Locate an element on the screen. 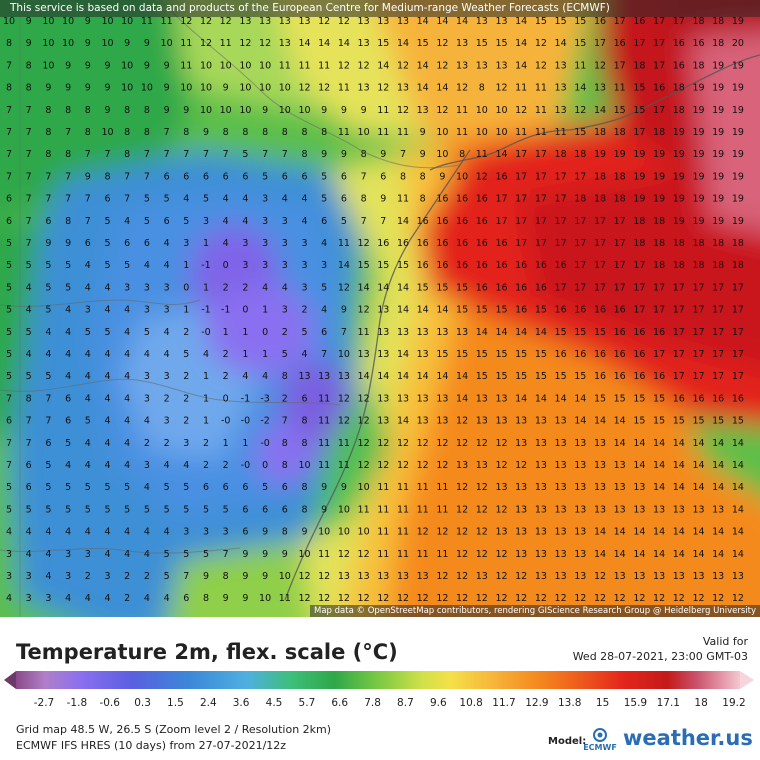 Image resolution: width=760 pixels, height=760 pixels. grid-value: 2 is located at coordinates (147, 443).